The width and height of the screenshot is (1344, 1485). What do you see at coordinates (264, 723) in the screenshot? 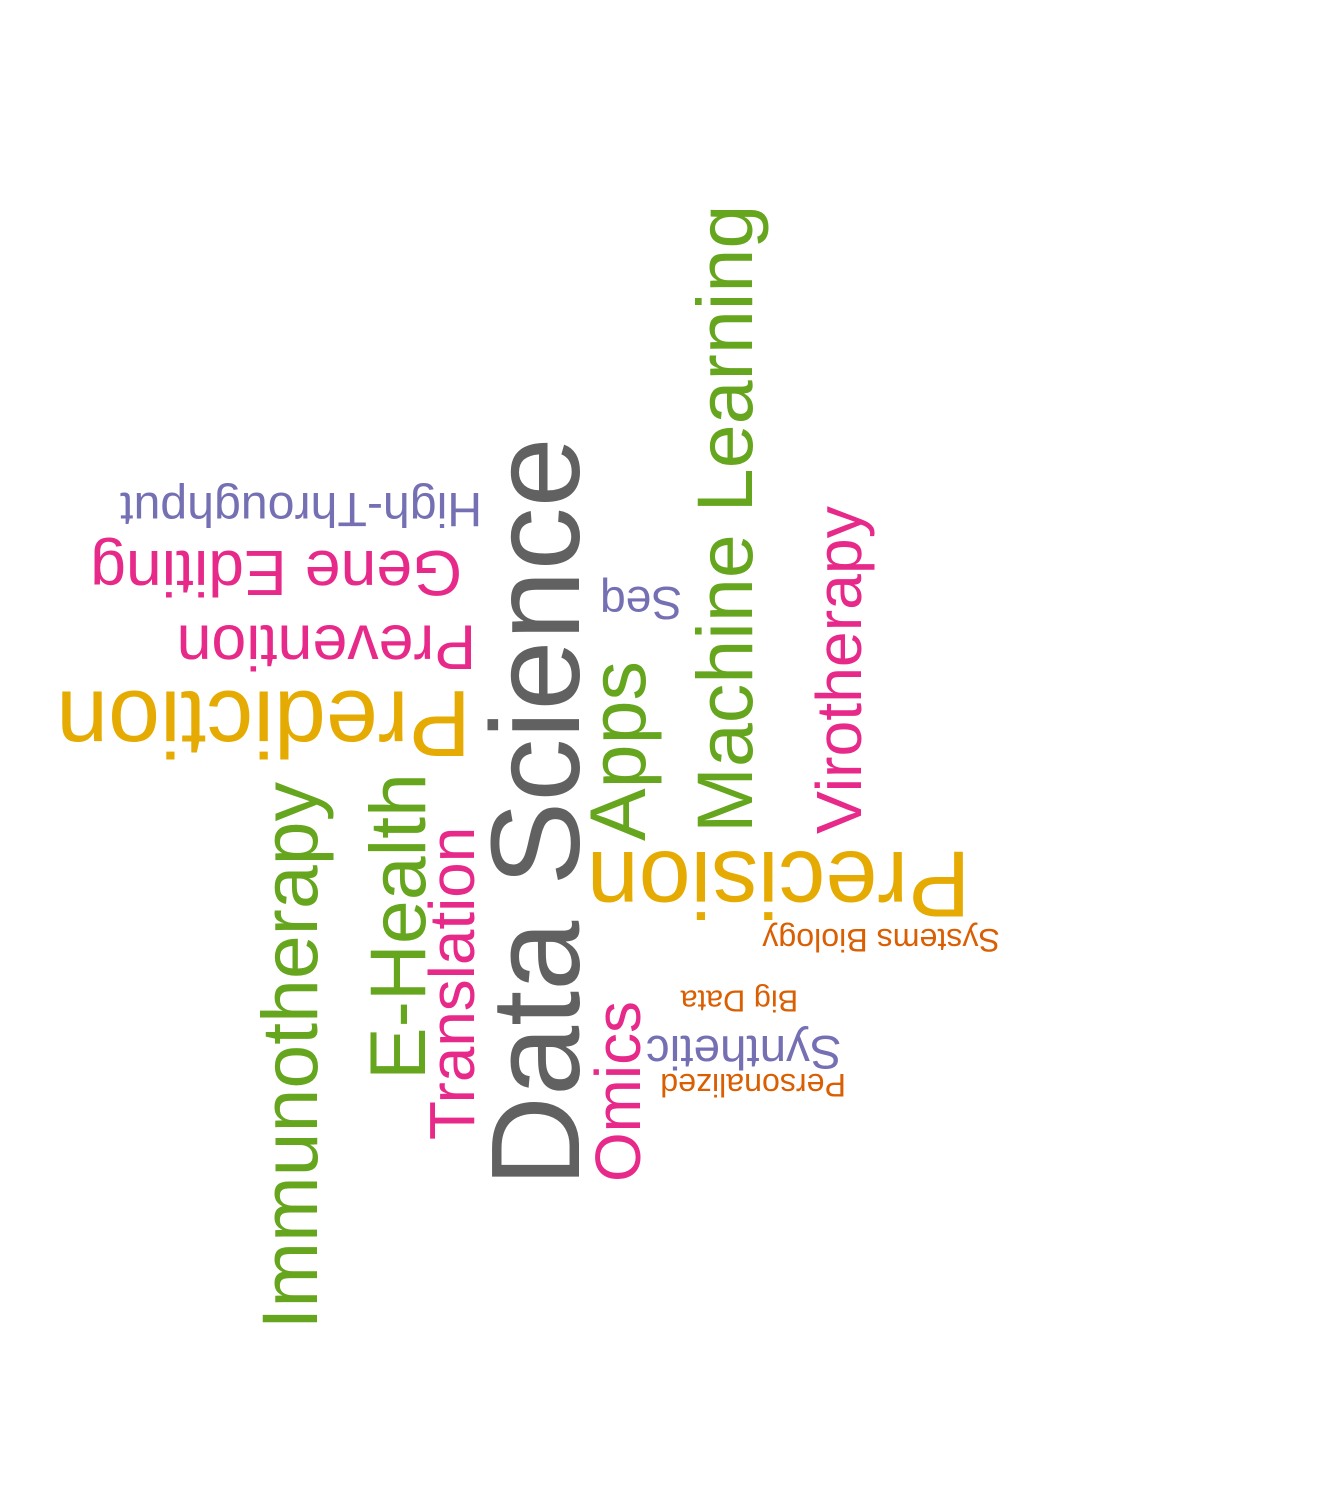
I see `word-prediction: Prediction` at bounding box center [264, 723].